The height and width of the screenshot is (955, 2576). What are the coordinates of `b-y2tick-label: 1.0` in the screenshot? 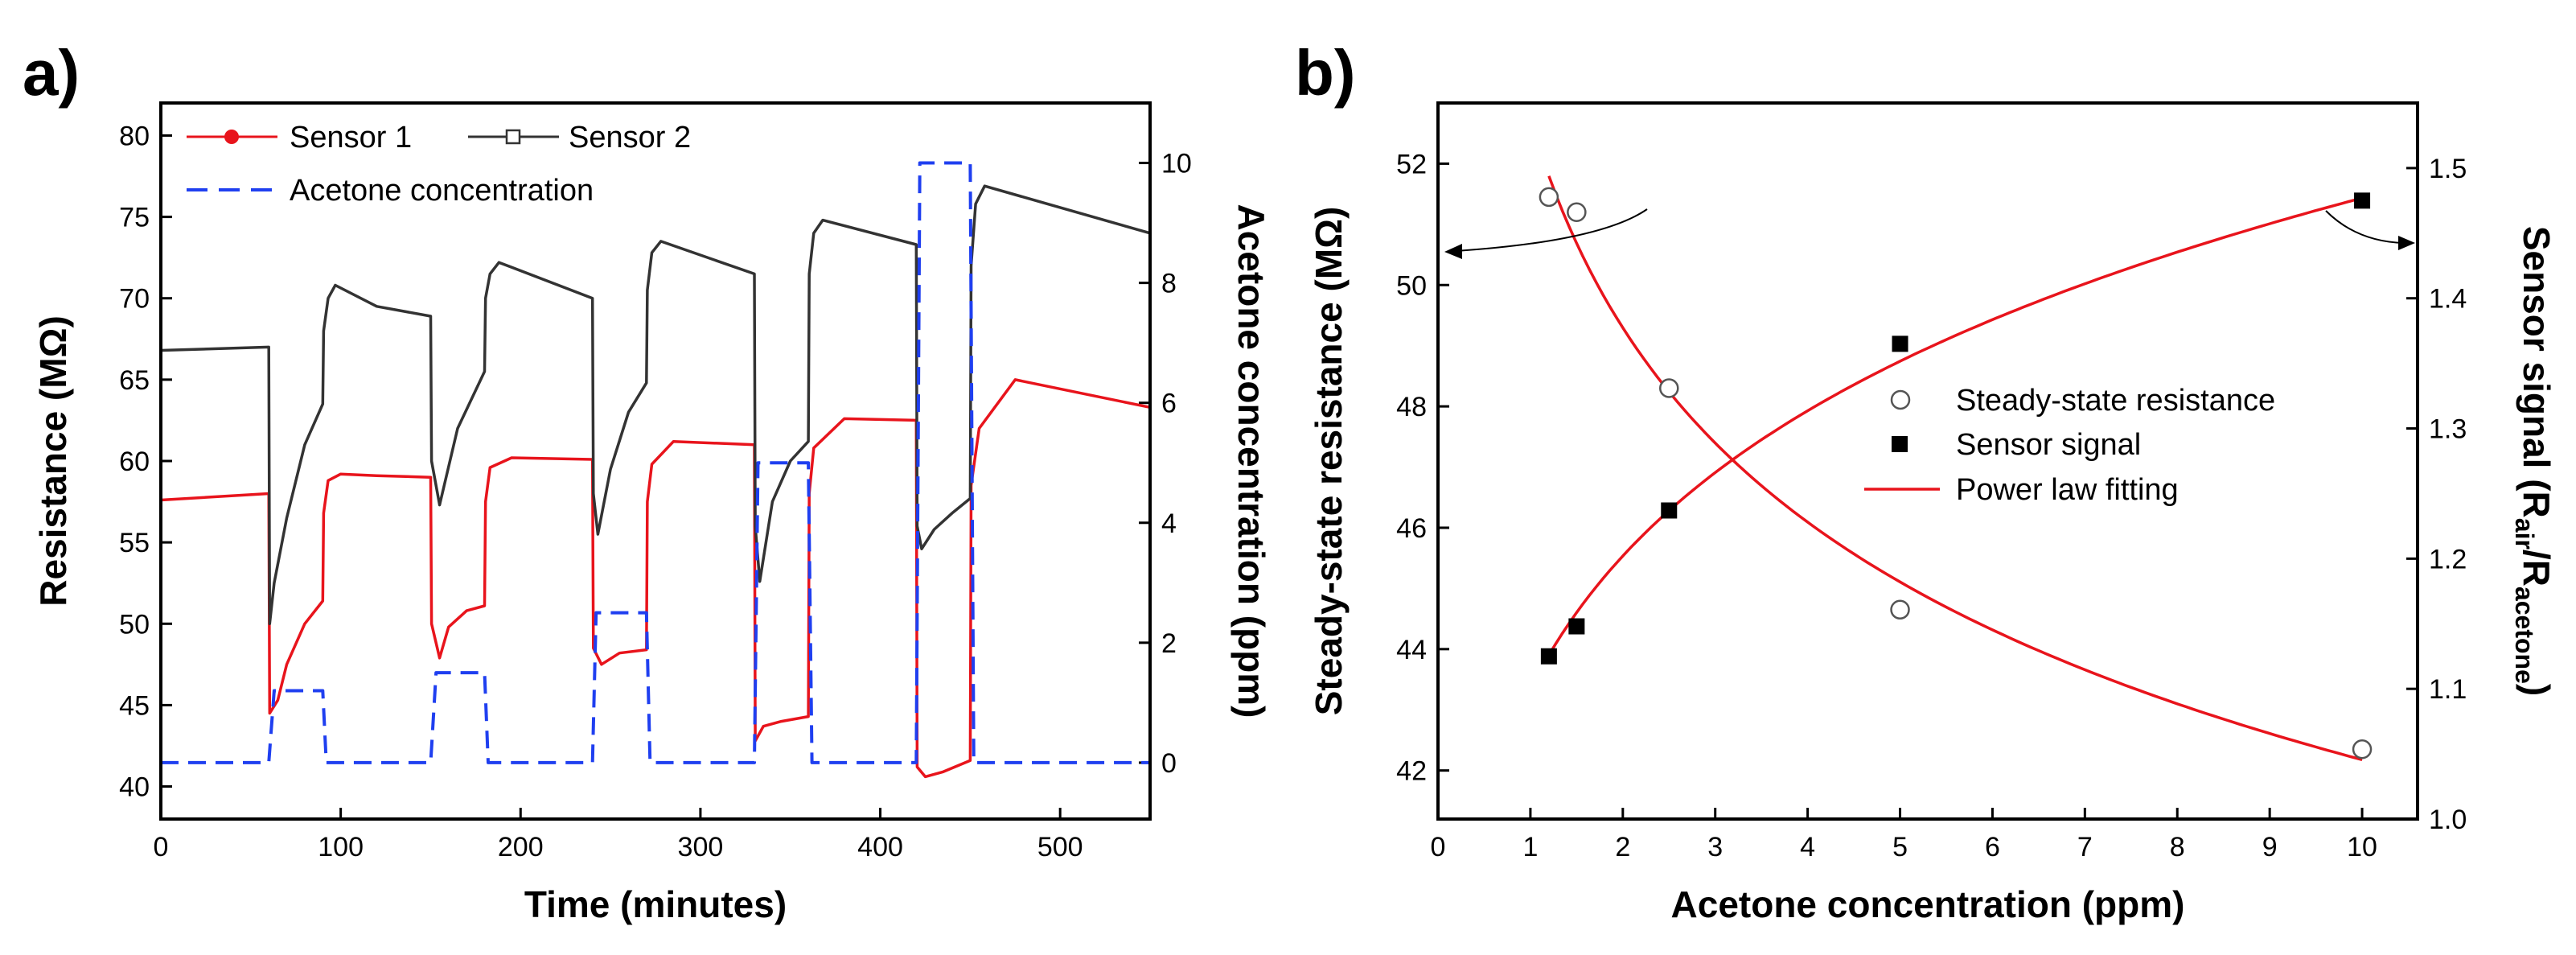 It's located at (2448, 820).